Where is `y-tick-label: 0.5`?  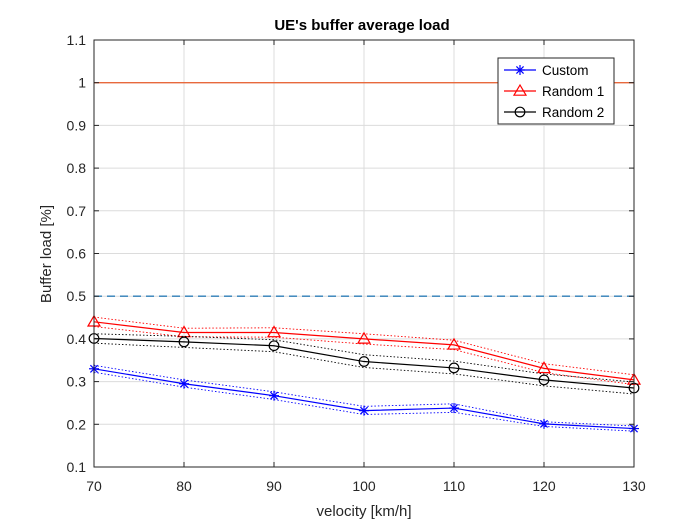
y-tick-label: 0.5 is located at coordinates (77, 296).